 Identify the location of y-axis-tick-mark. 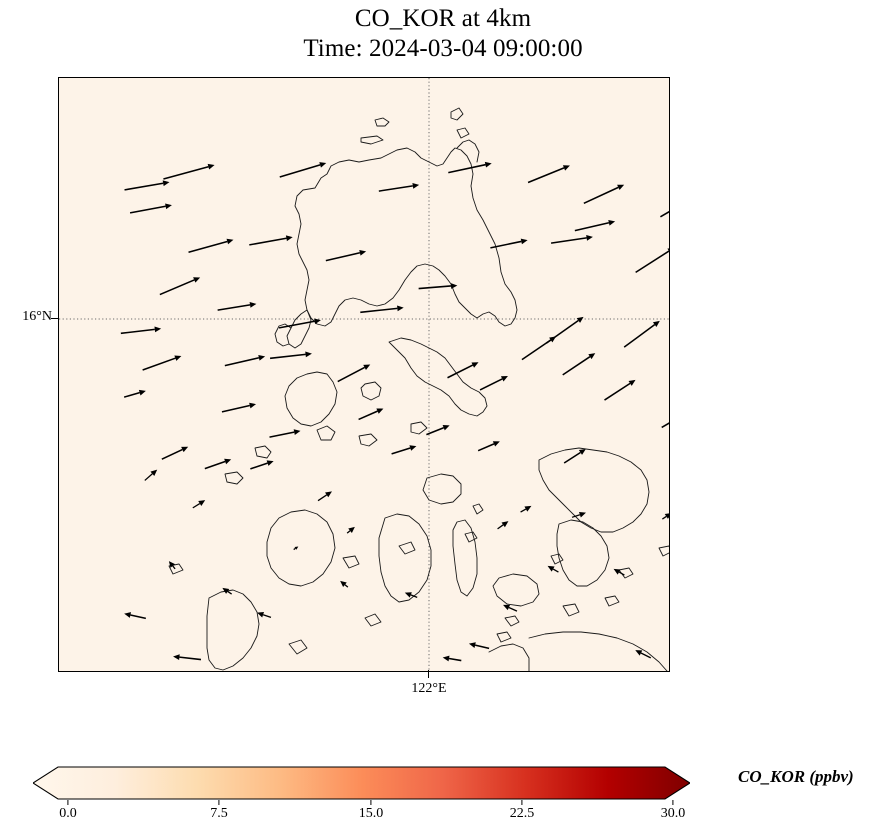
(55, 319).